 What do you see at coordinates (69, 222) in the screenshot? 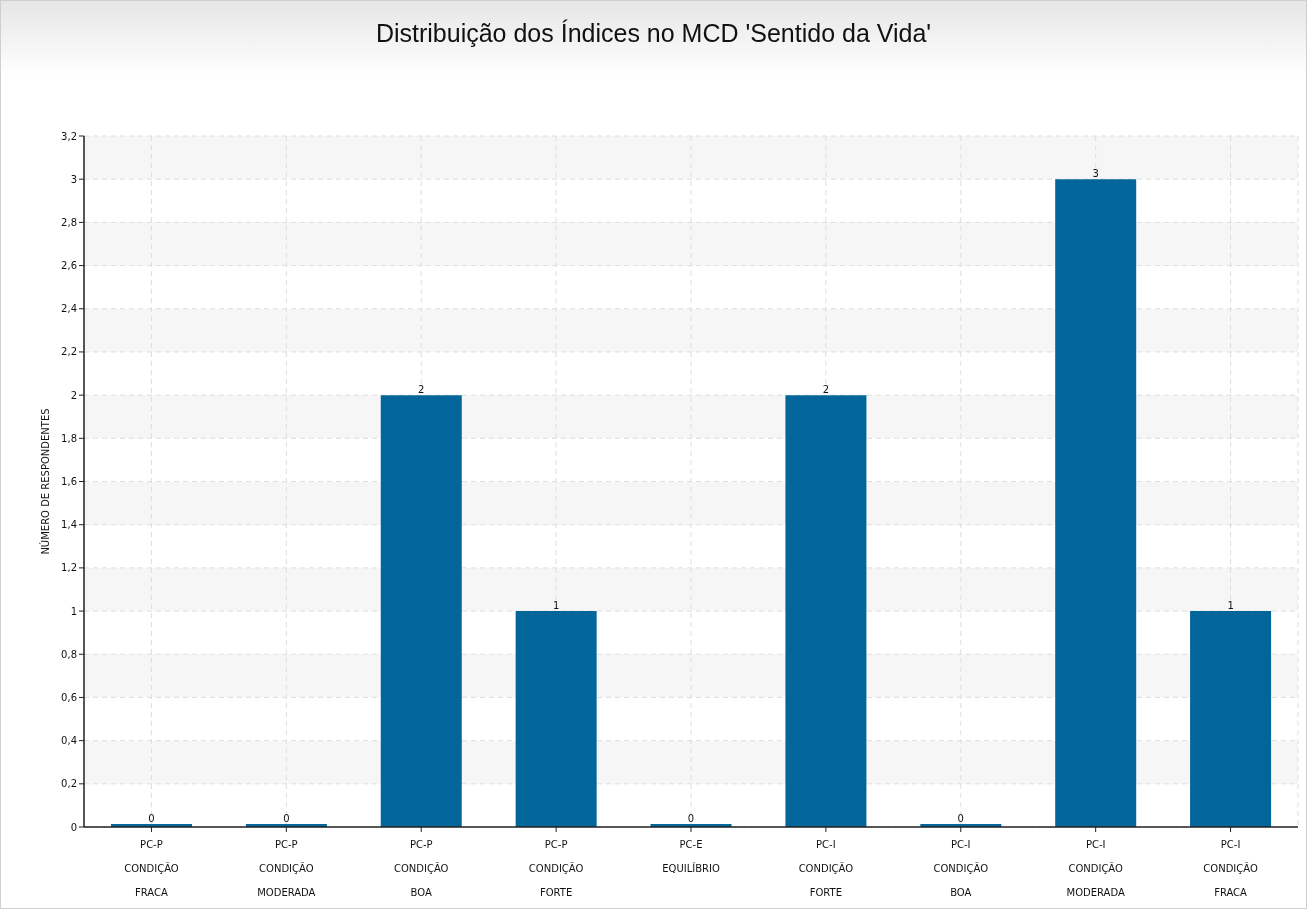
I see `y-tick-label: 2,8` at bounding box center [69, 222].